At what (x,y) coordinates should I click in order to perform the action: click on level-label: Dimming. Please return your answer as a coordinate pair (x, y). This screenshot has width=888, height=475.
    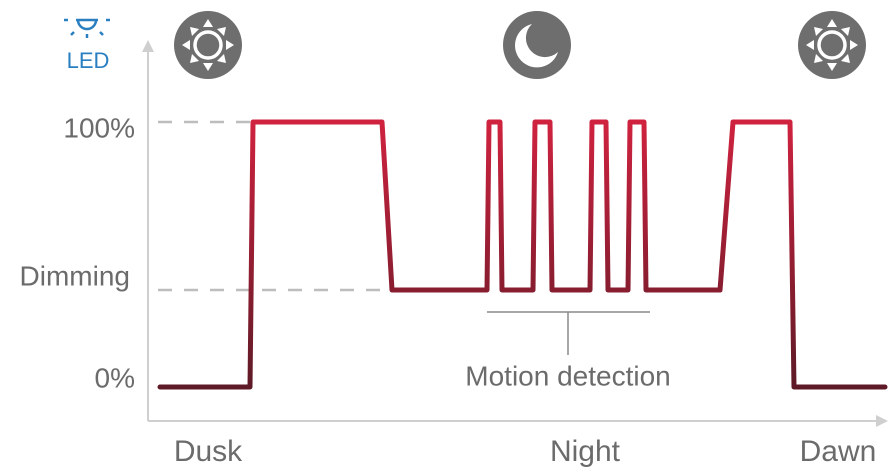
    Looking at the image, I should click on (75, 275).